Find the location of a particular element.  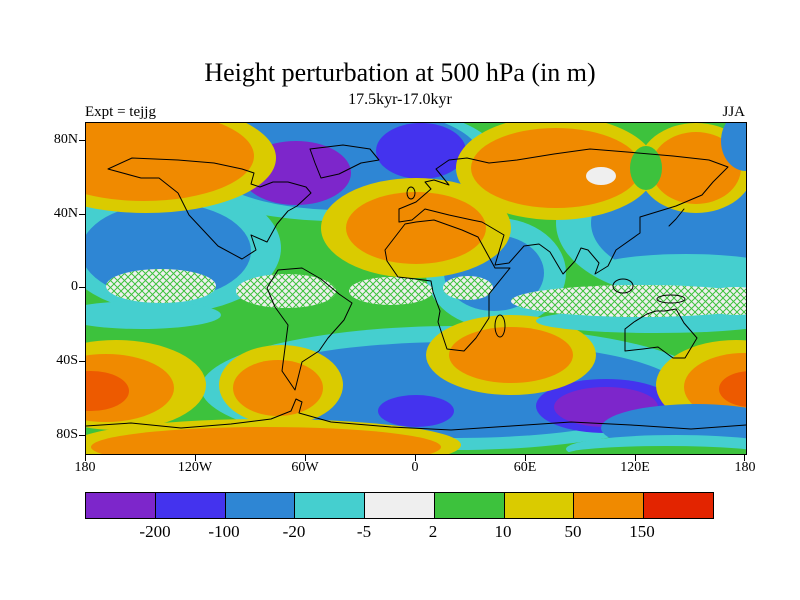

colorbar-label: 2 is located at coordinates (433, 531).